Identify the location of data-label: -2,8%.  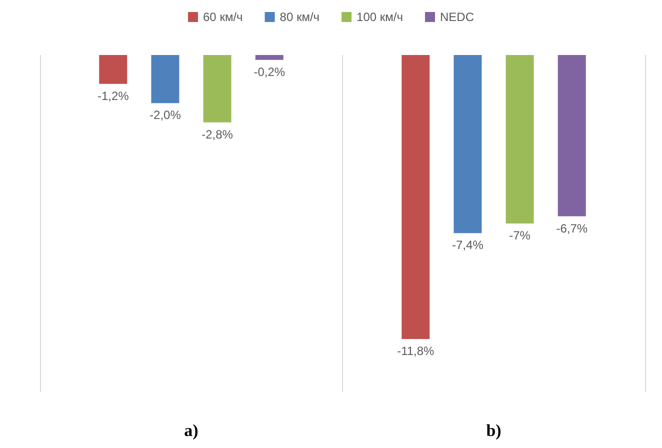
(218, 134).